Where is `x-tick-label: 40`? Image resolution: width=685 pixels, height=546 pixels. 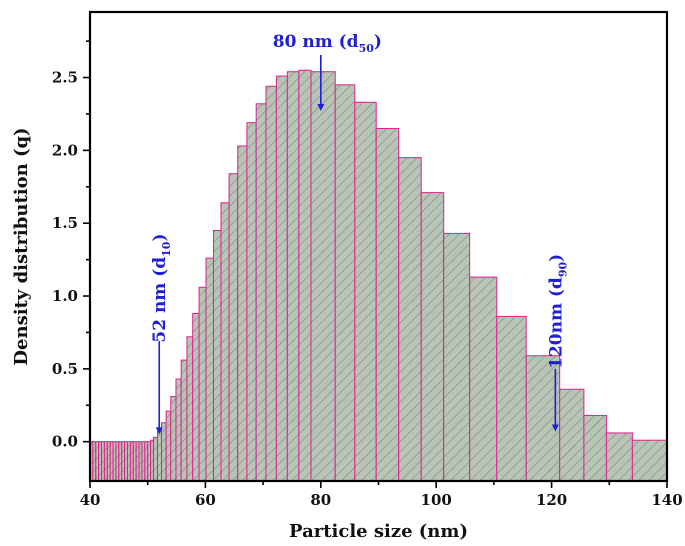
x-tick-label: 40 is located at coordinates (90, 500).